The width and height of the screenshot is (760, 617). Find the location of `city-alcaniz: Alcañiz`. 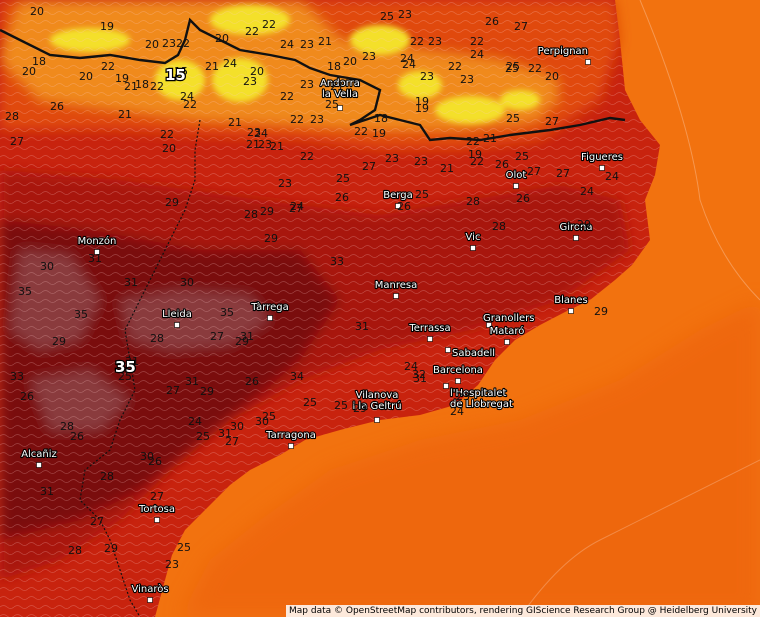

city-alcaniz: Alcañiz is located at coordinates (39, 458).